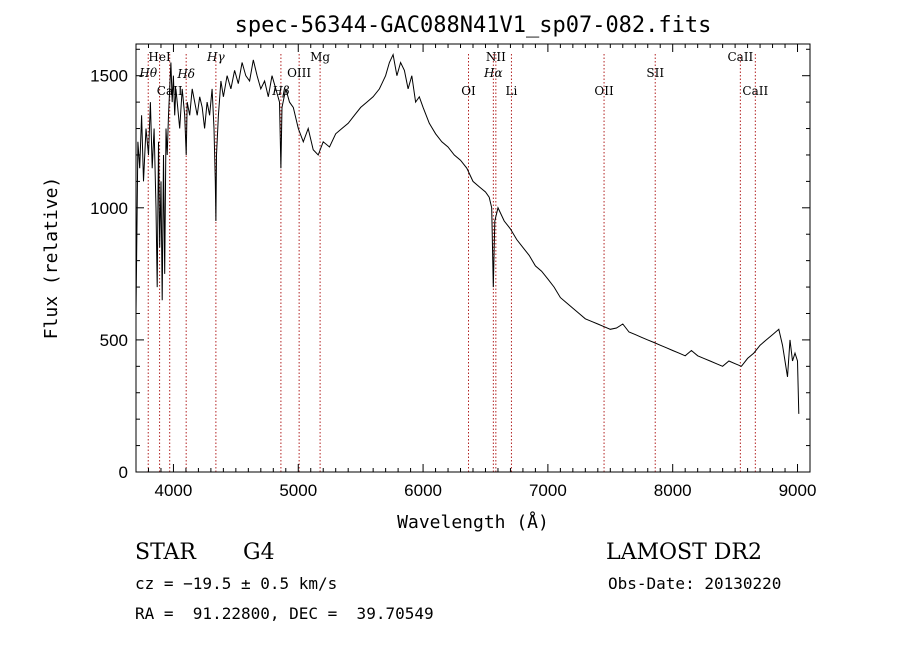  What do you see at coordinates (423, 490) in the screenshot?
I see `x-tick-label: 6000` at bounding box center [423, 490].